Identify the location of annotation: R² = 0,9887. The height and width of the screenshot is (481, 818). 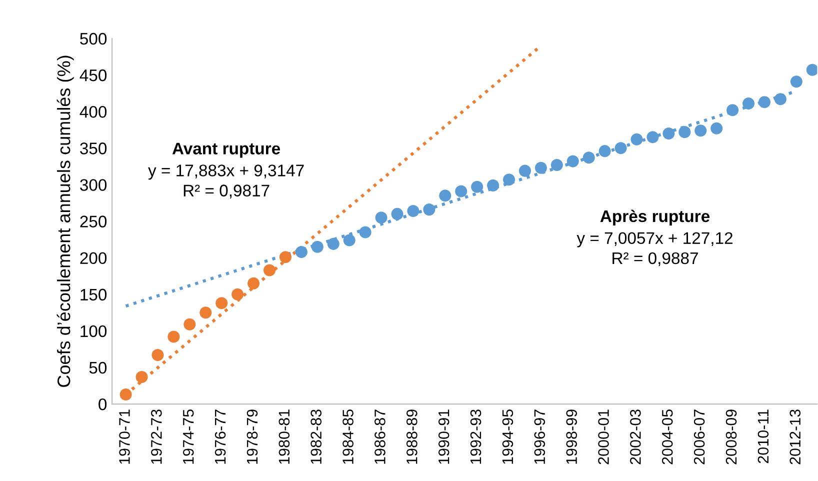
(655, 259).